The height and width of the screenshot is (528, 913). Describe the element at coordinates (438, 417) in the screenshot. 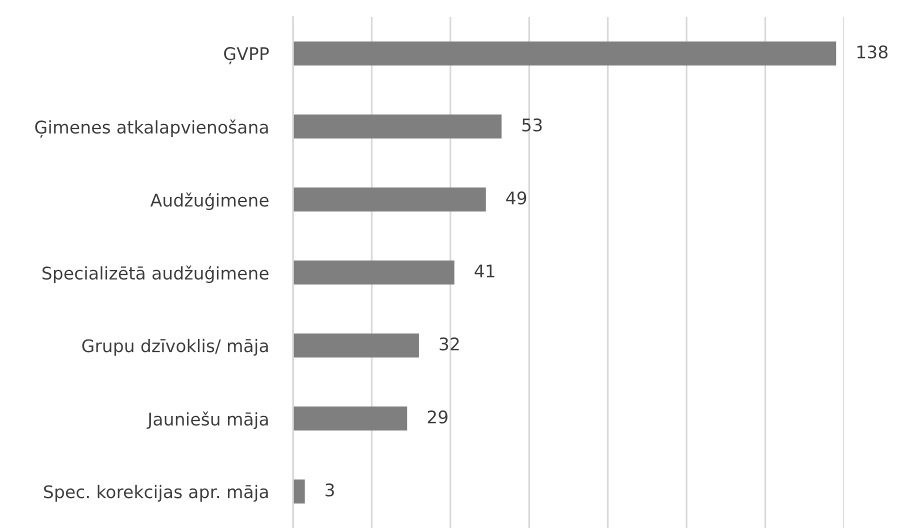

I see `data-label: 29` at that location.